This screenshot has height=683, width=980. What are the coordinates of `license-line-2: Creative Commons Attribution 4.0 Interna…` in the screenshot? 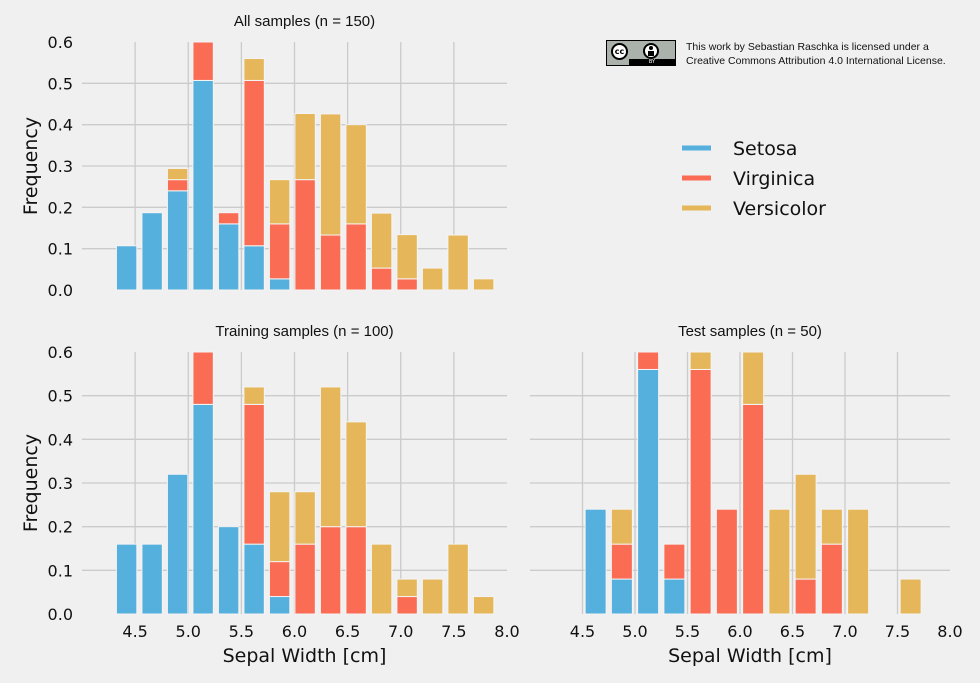 It's located at (816, 61).